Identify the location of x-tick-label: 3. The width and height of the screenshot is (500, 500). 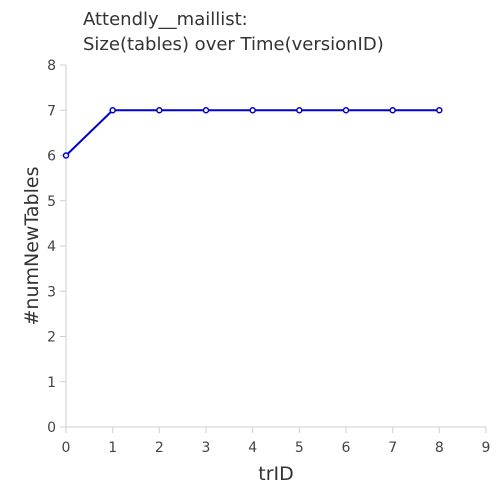
(206, 448).